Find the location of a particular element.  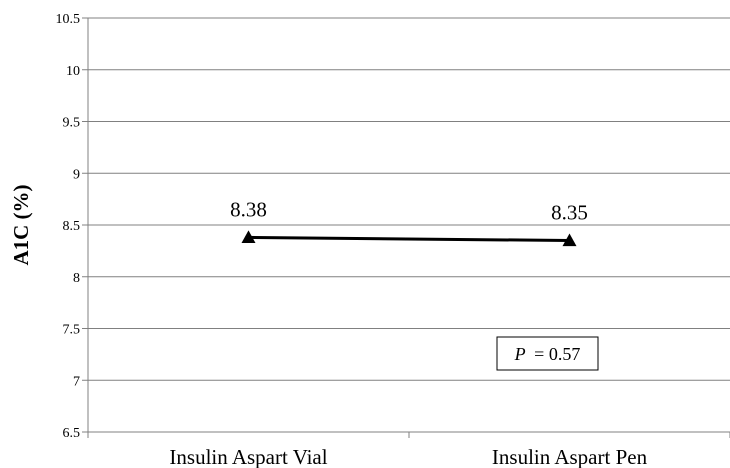

y-tick-label: 7 is located at coordinates (76, 381).